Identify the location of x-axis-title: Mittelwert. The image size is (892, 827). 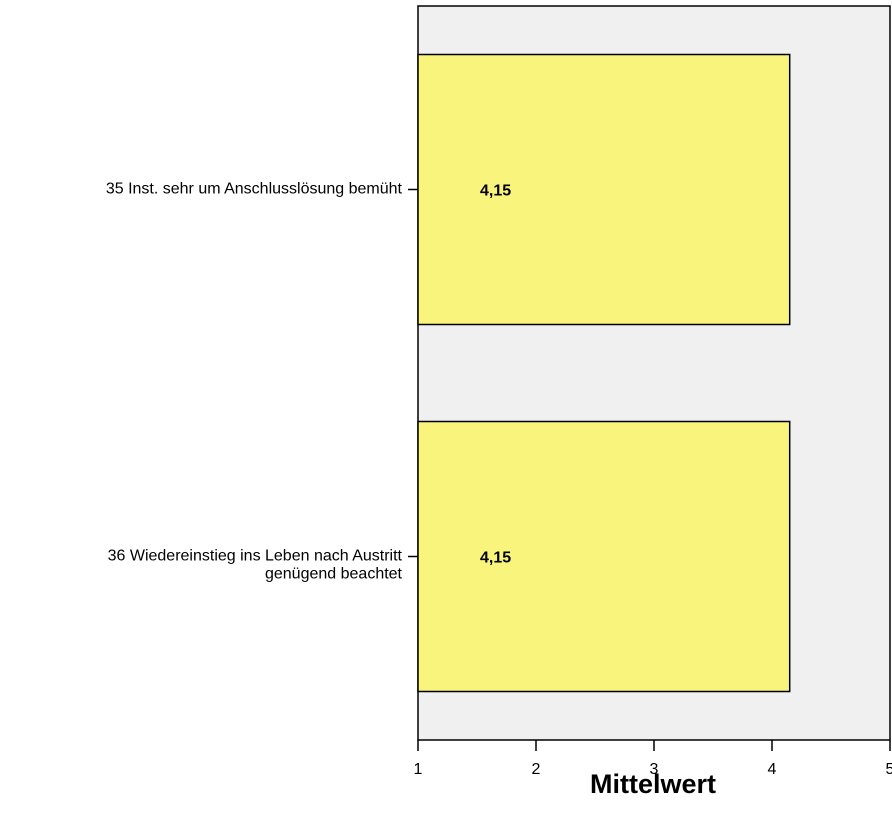
(653, 784).